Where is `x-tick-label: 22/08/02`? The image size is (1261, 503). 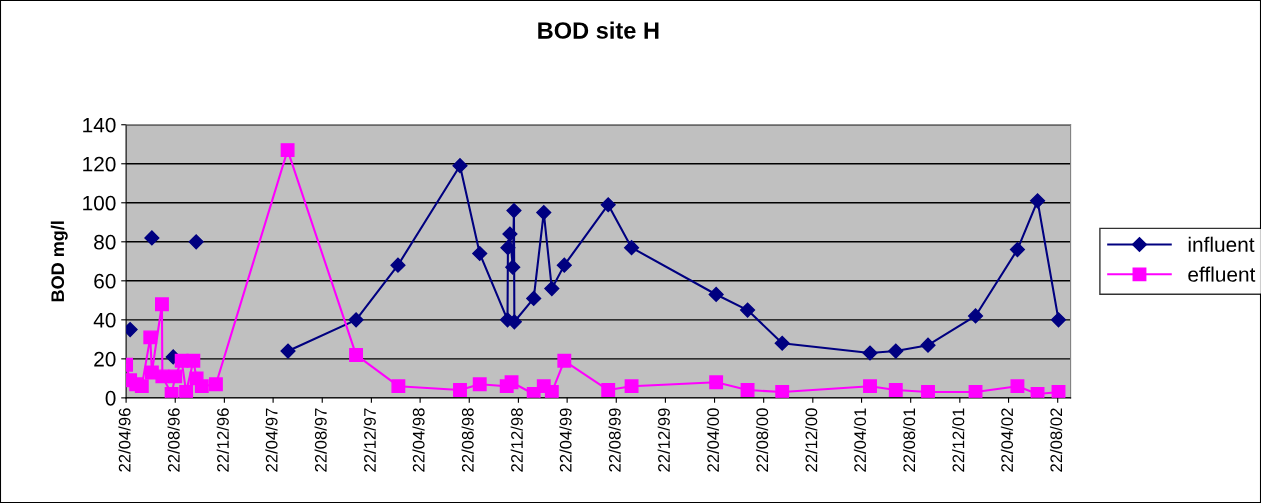 x-tick-label: 22/08/02 is located at coordinates (1056, 440).